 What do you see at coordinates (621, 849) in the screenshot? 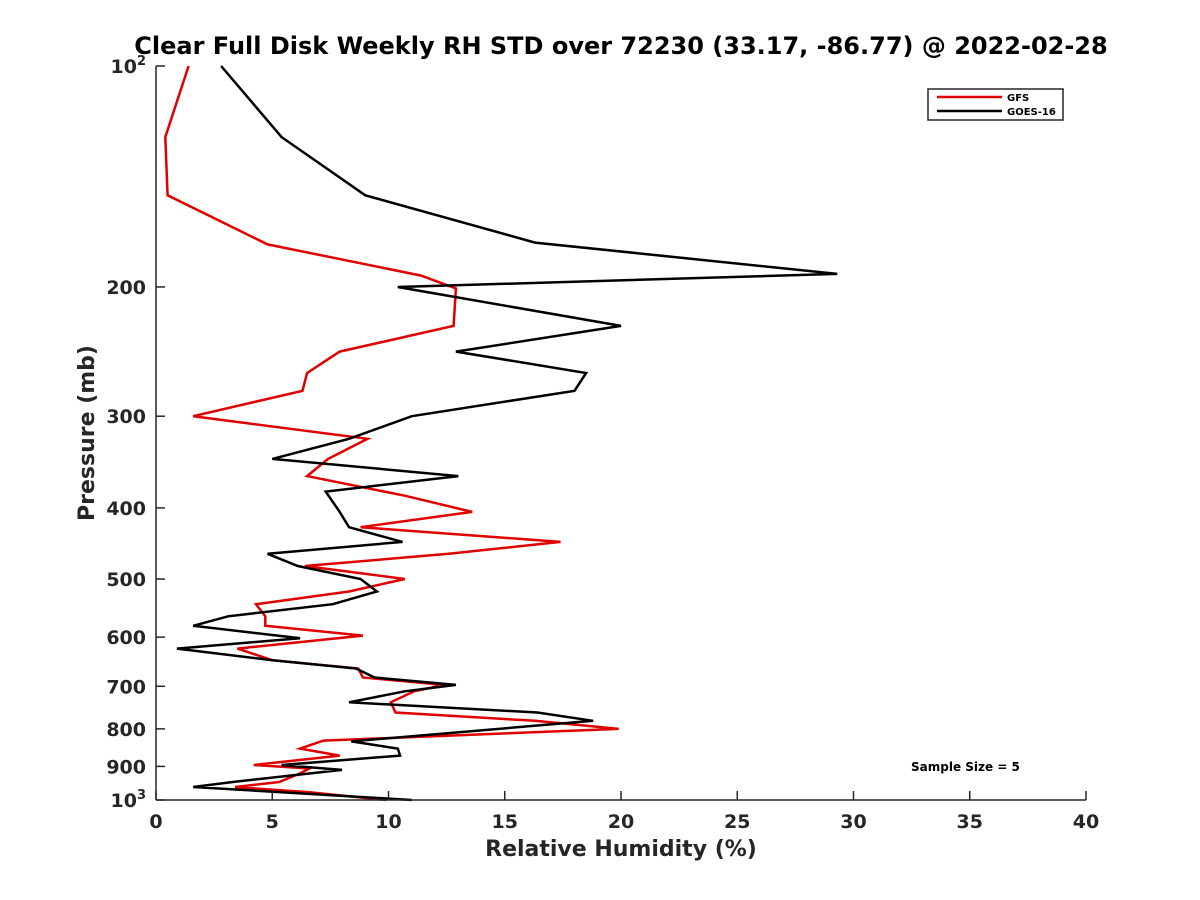
I see `x-axis-label: Relative Humidity (%)` at bounding box center [621, 849].